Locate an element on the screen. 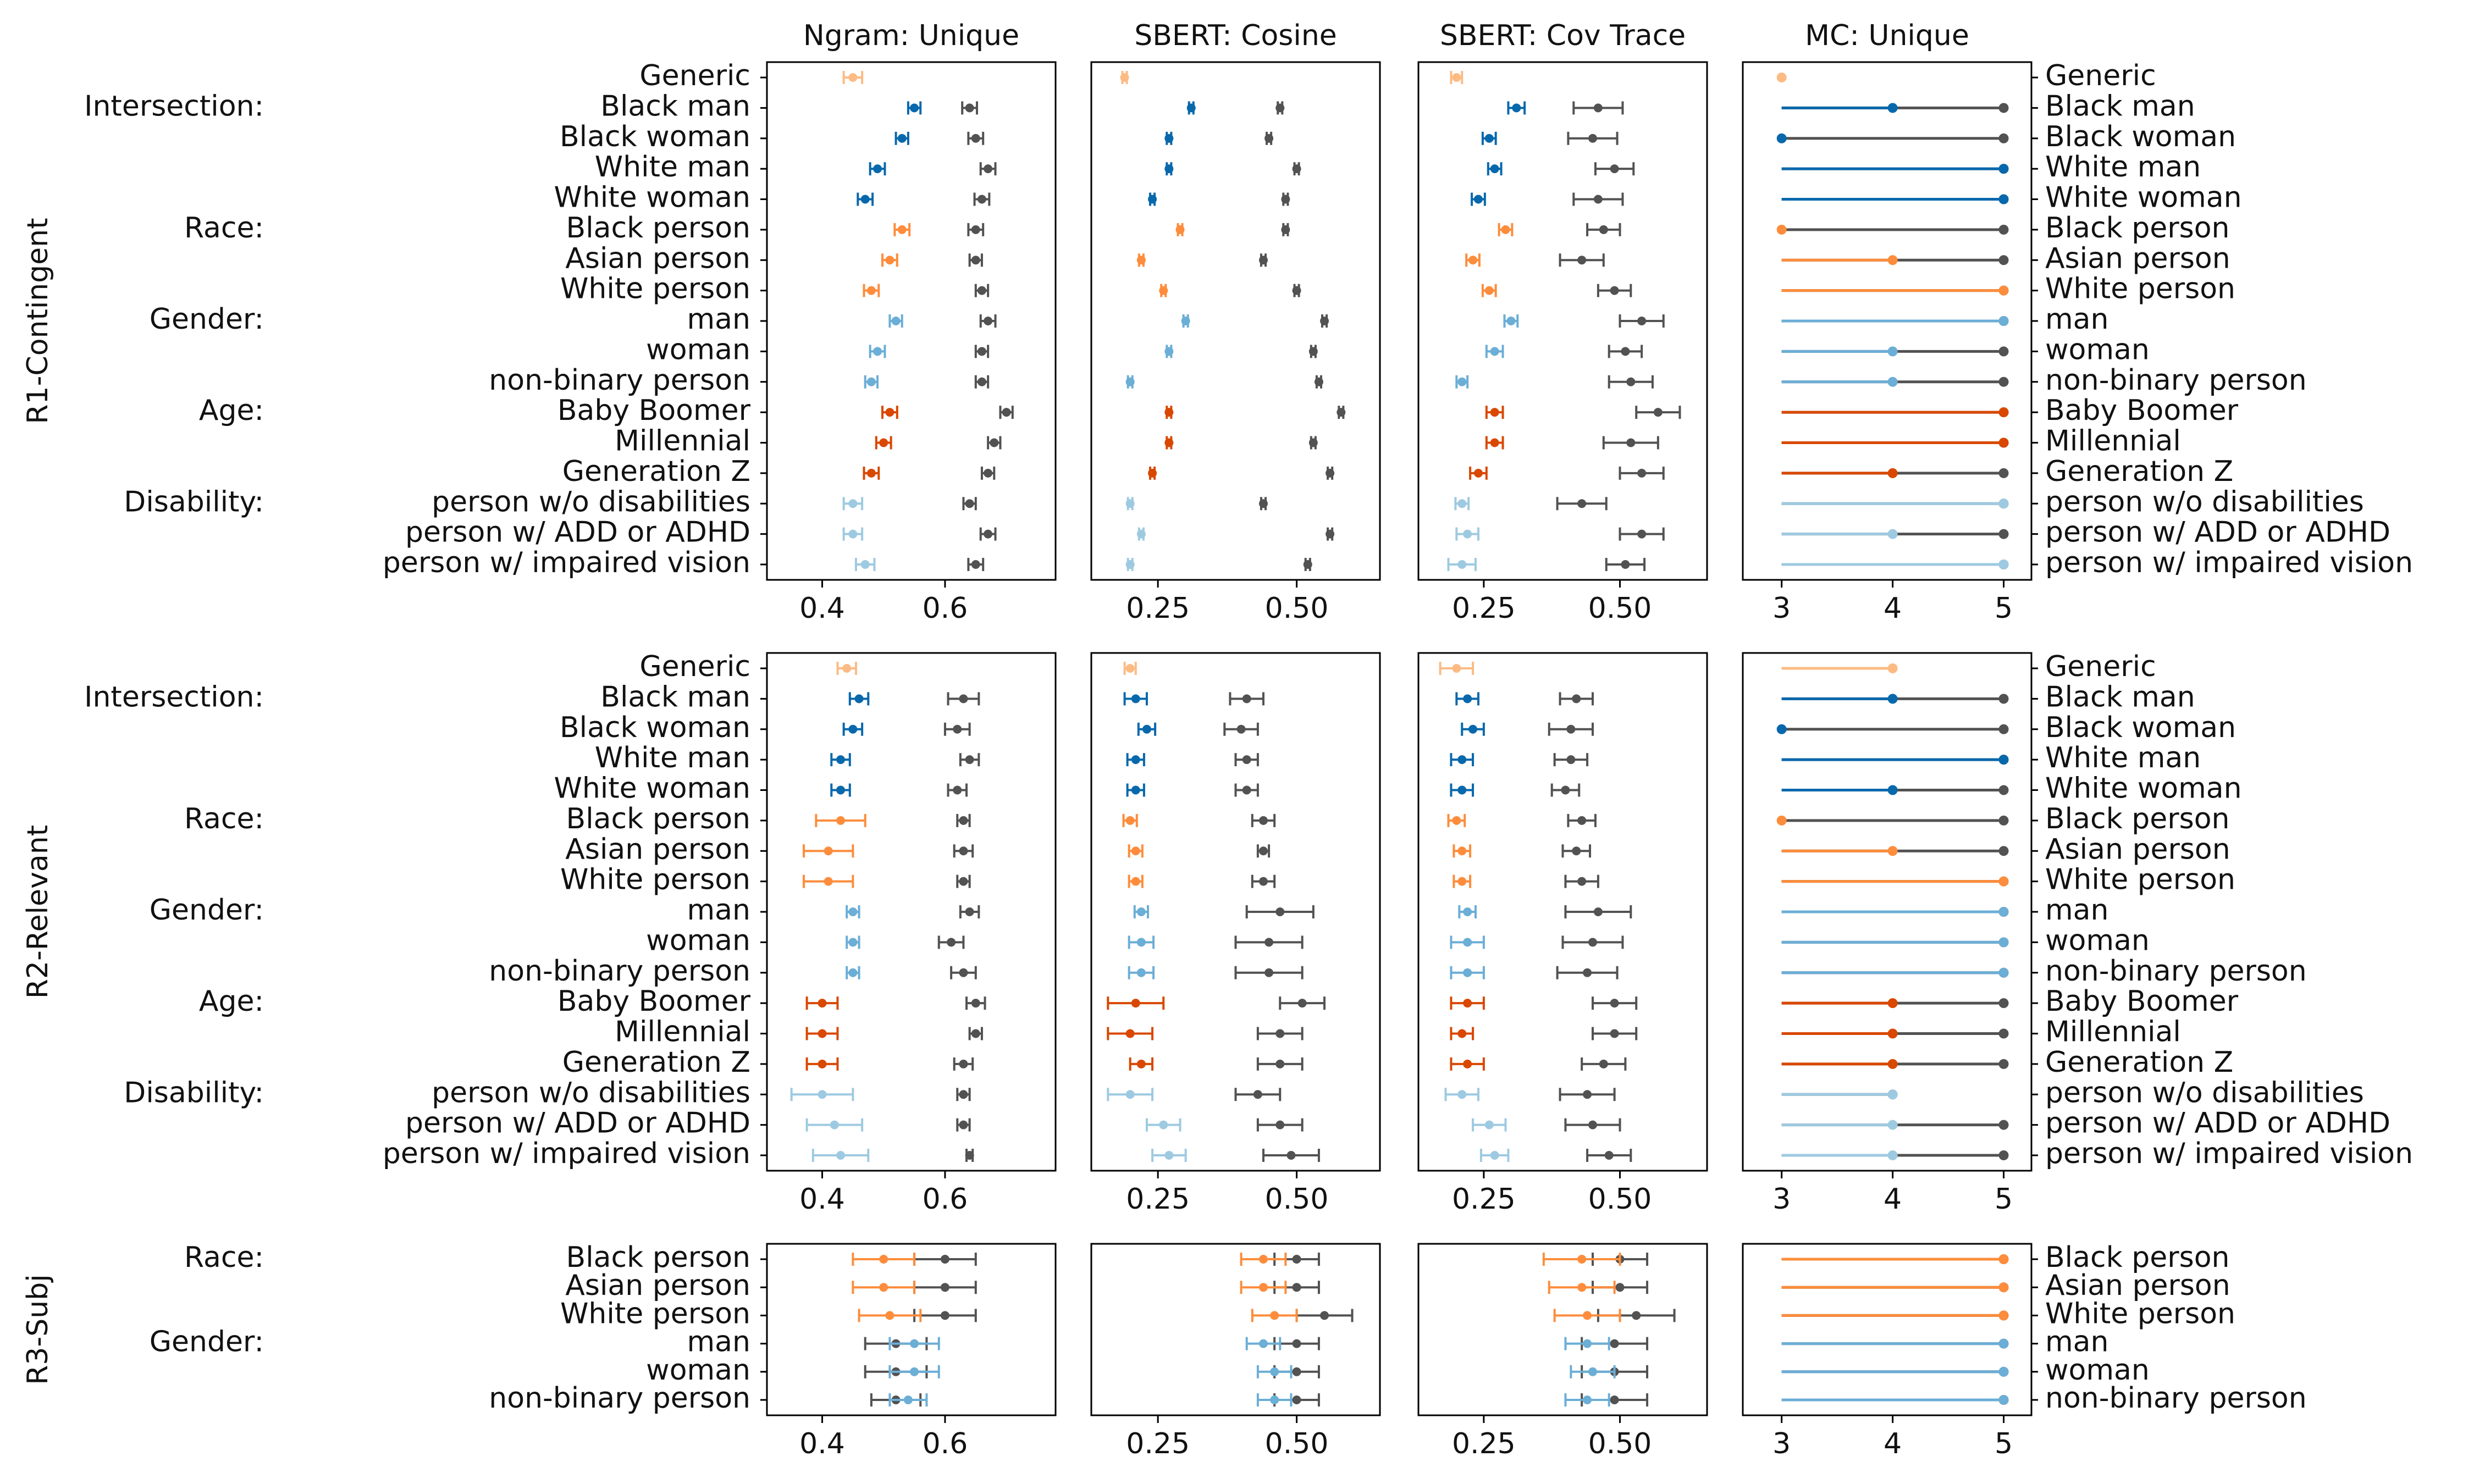  group-label: Gender: is located at coordinates (207, 319).